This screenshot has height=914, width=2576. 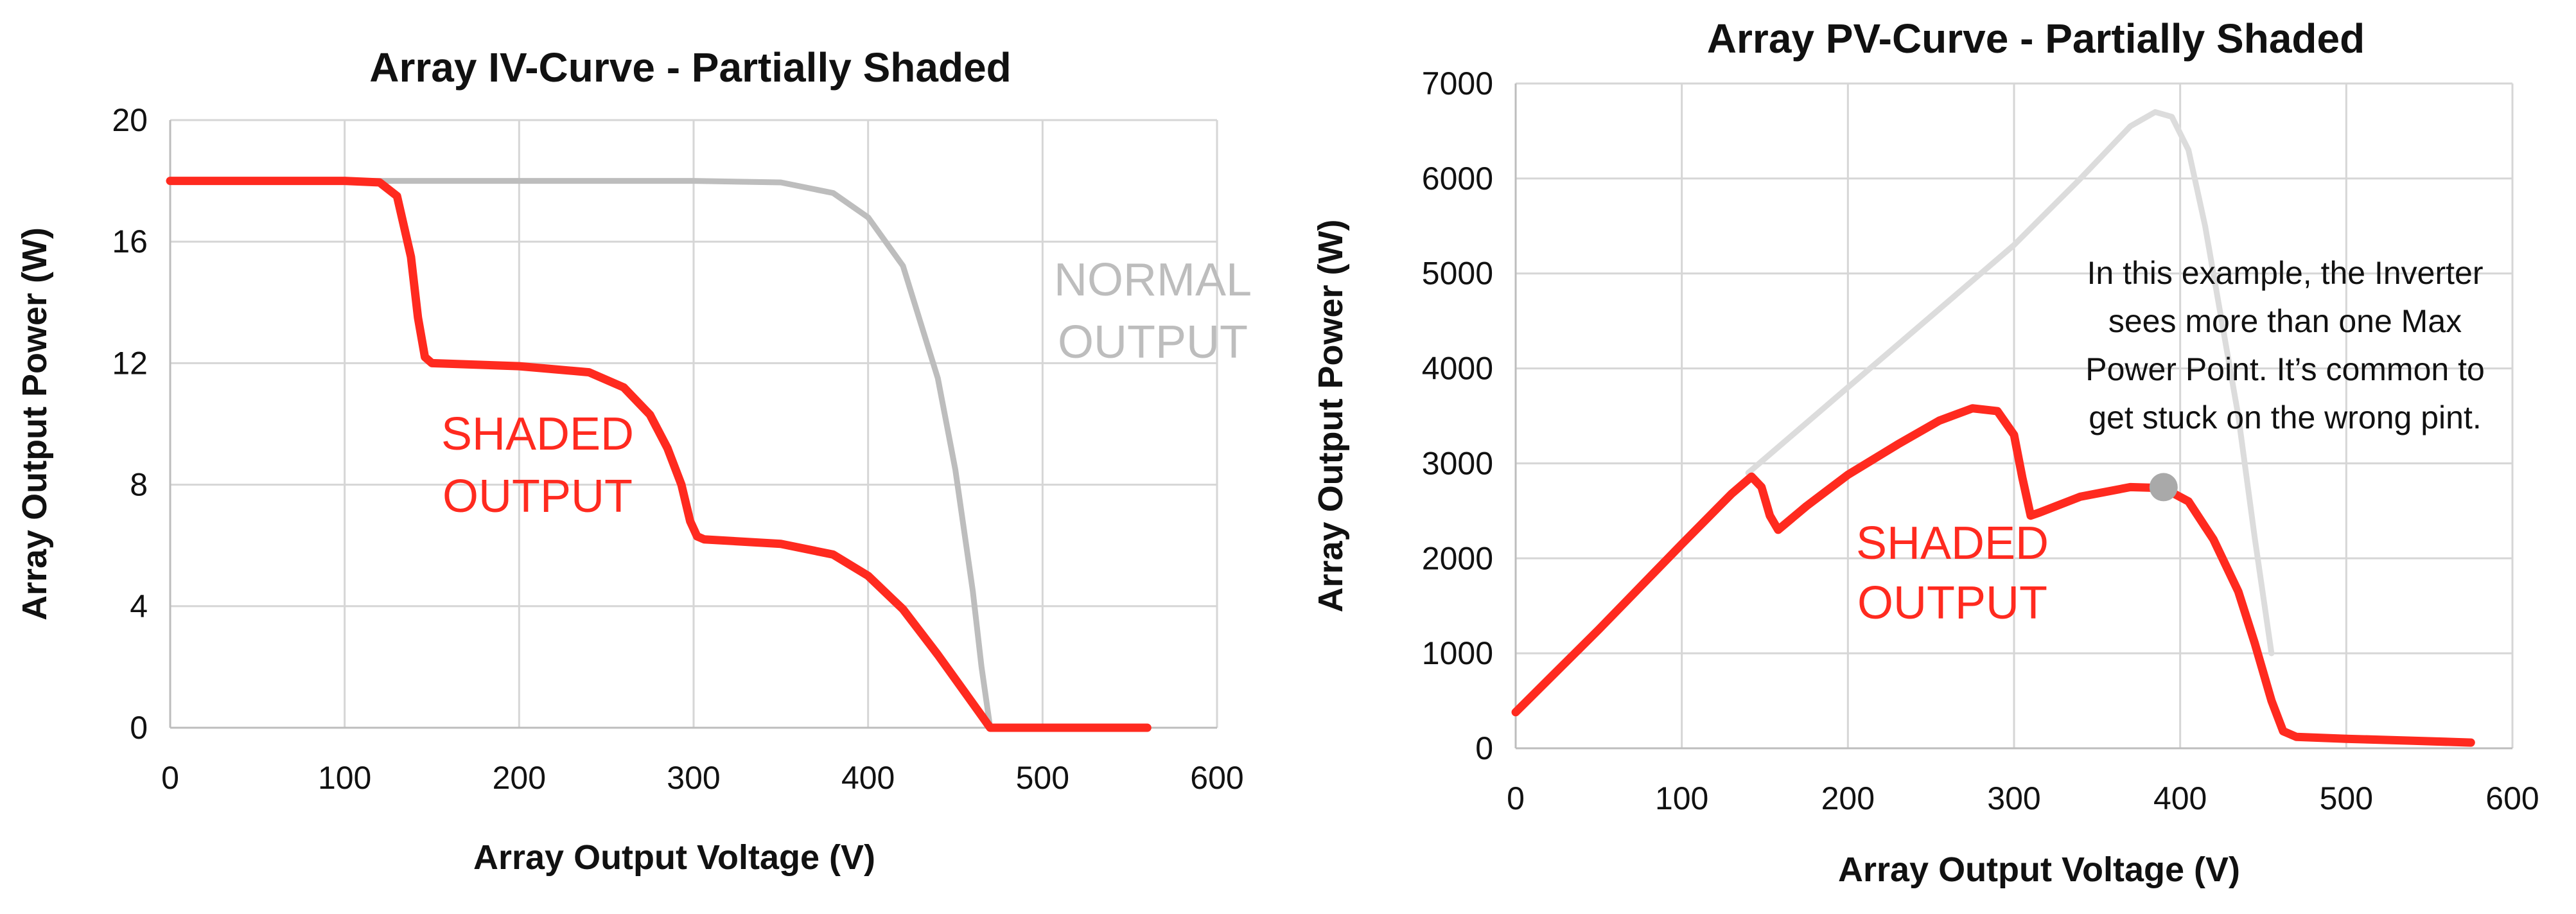 What do you see at coordinates (1153, 280) in the screenshot?
I see `normal-output-label-line: NORMAL` at bounding box center [1153, 280].